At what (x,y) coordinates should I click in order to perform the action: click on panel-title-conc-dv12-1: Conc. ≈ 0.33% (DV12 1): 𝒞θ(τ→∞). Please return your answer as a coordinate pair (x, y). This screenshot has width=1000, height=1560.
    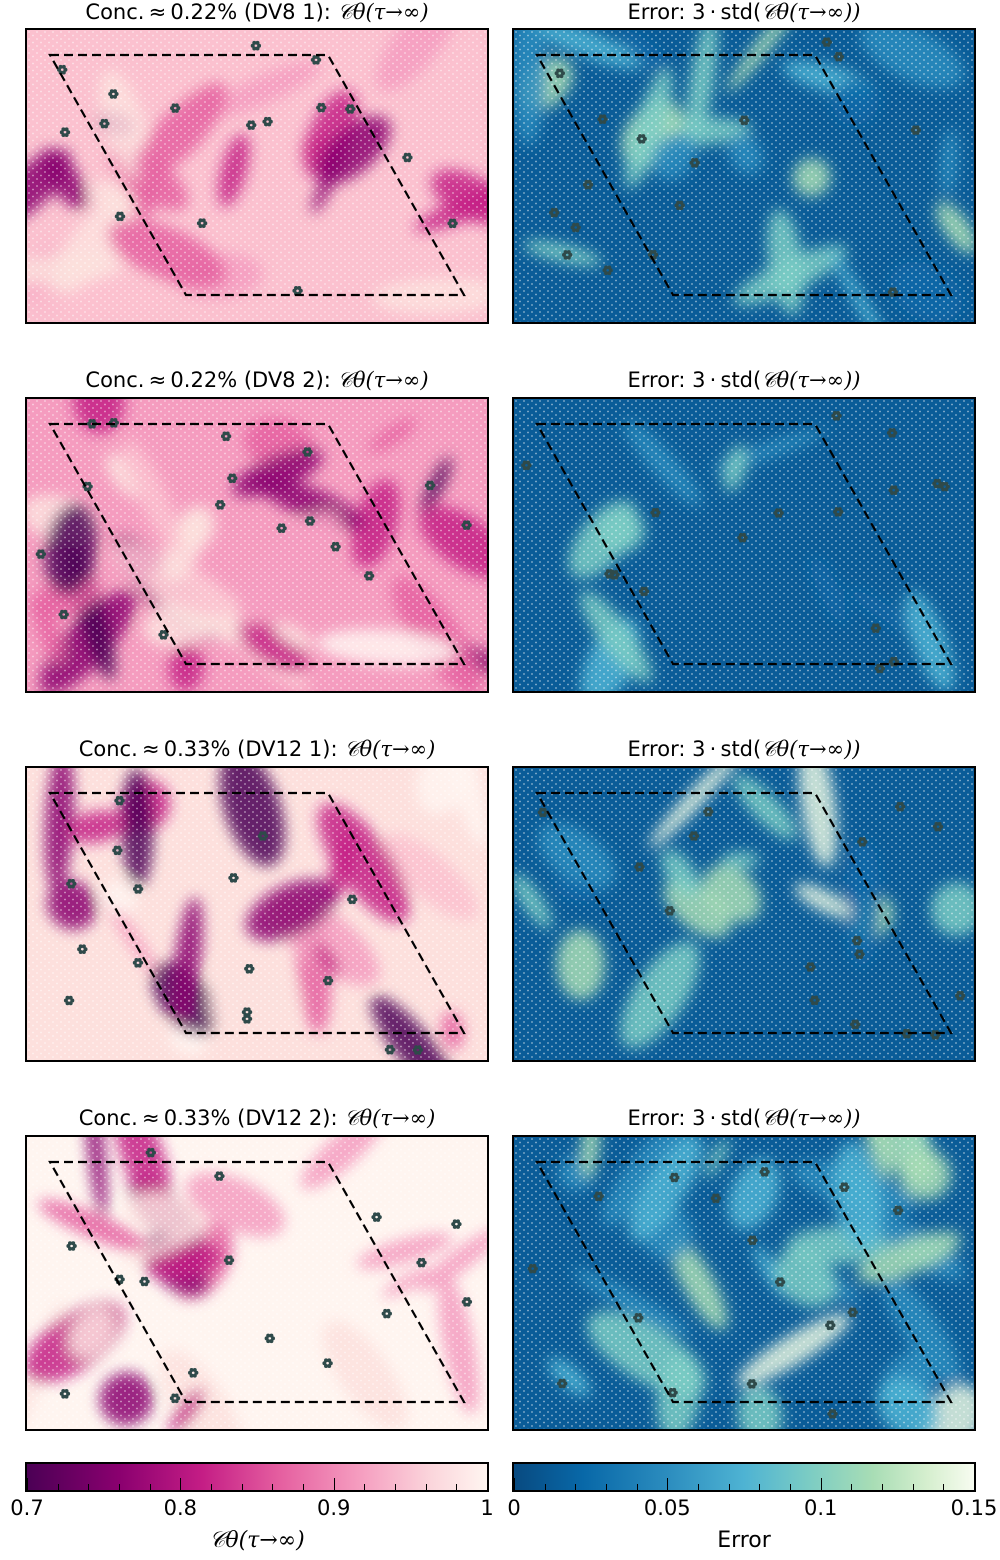
    Looking at the image, I should click on (257, 749).